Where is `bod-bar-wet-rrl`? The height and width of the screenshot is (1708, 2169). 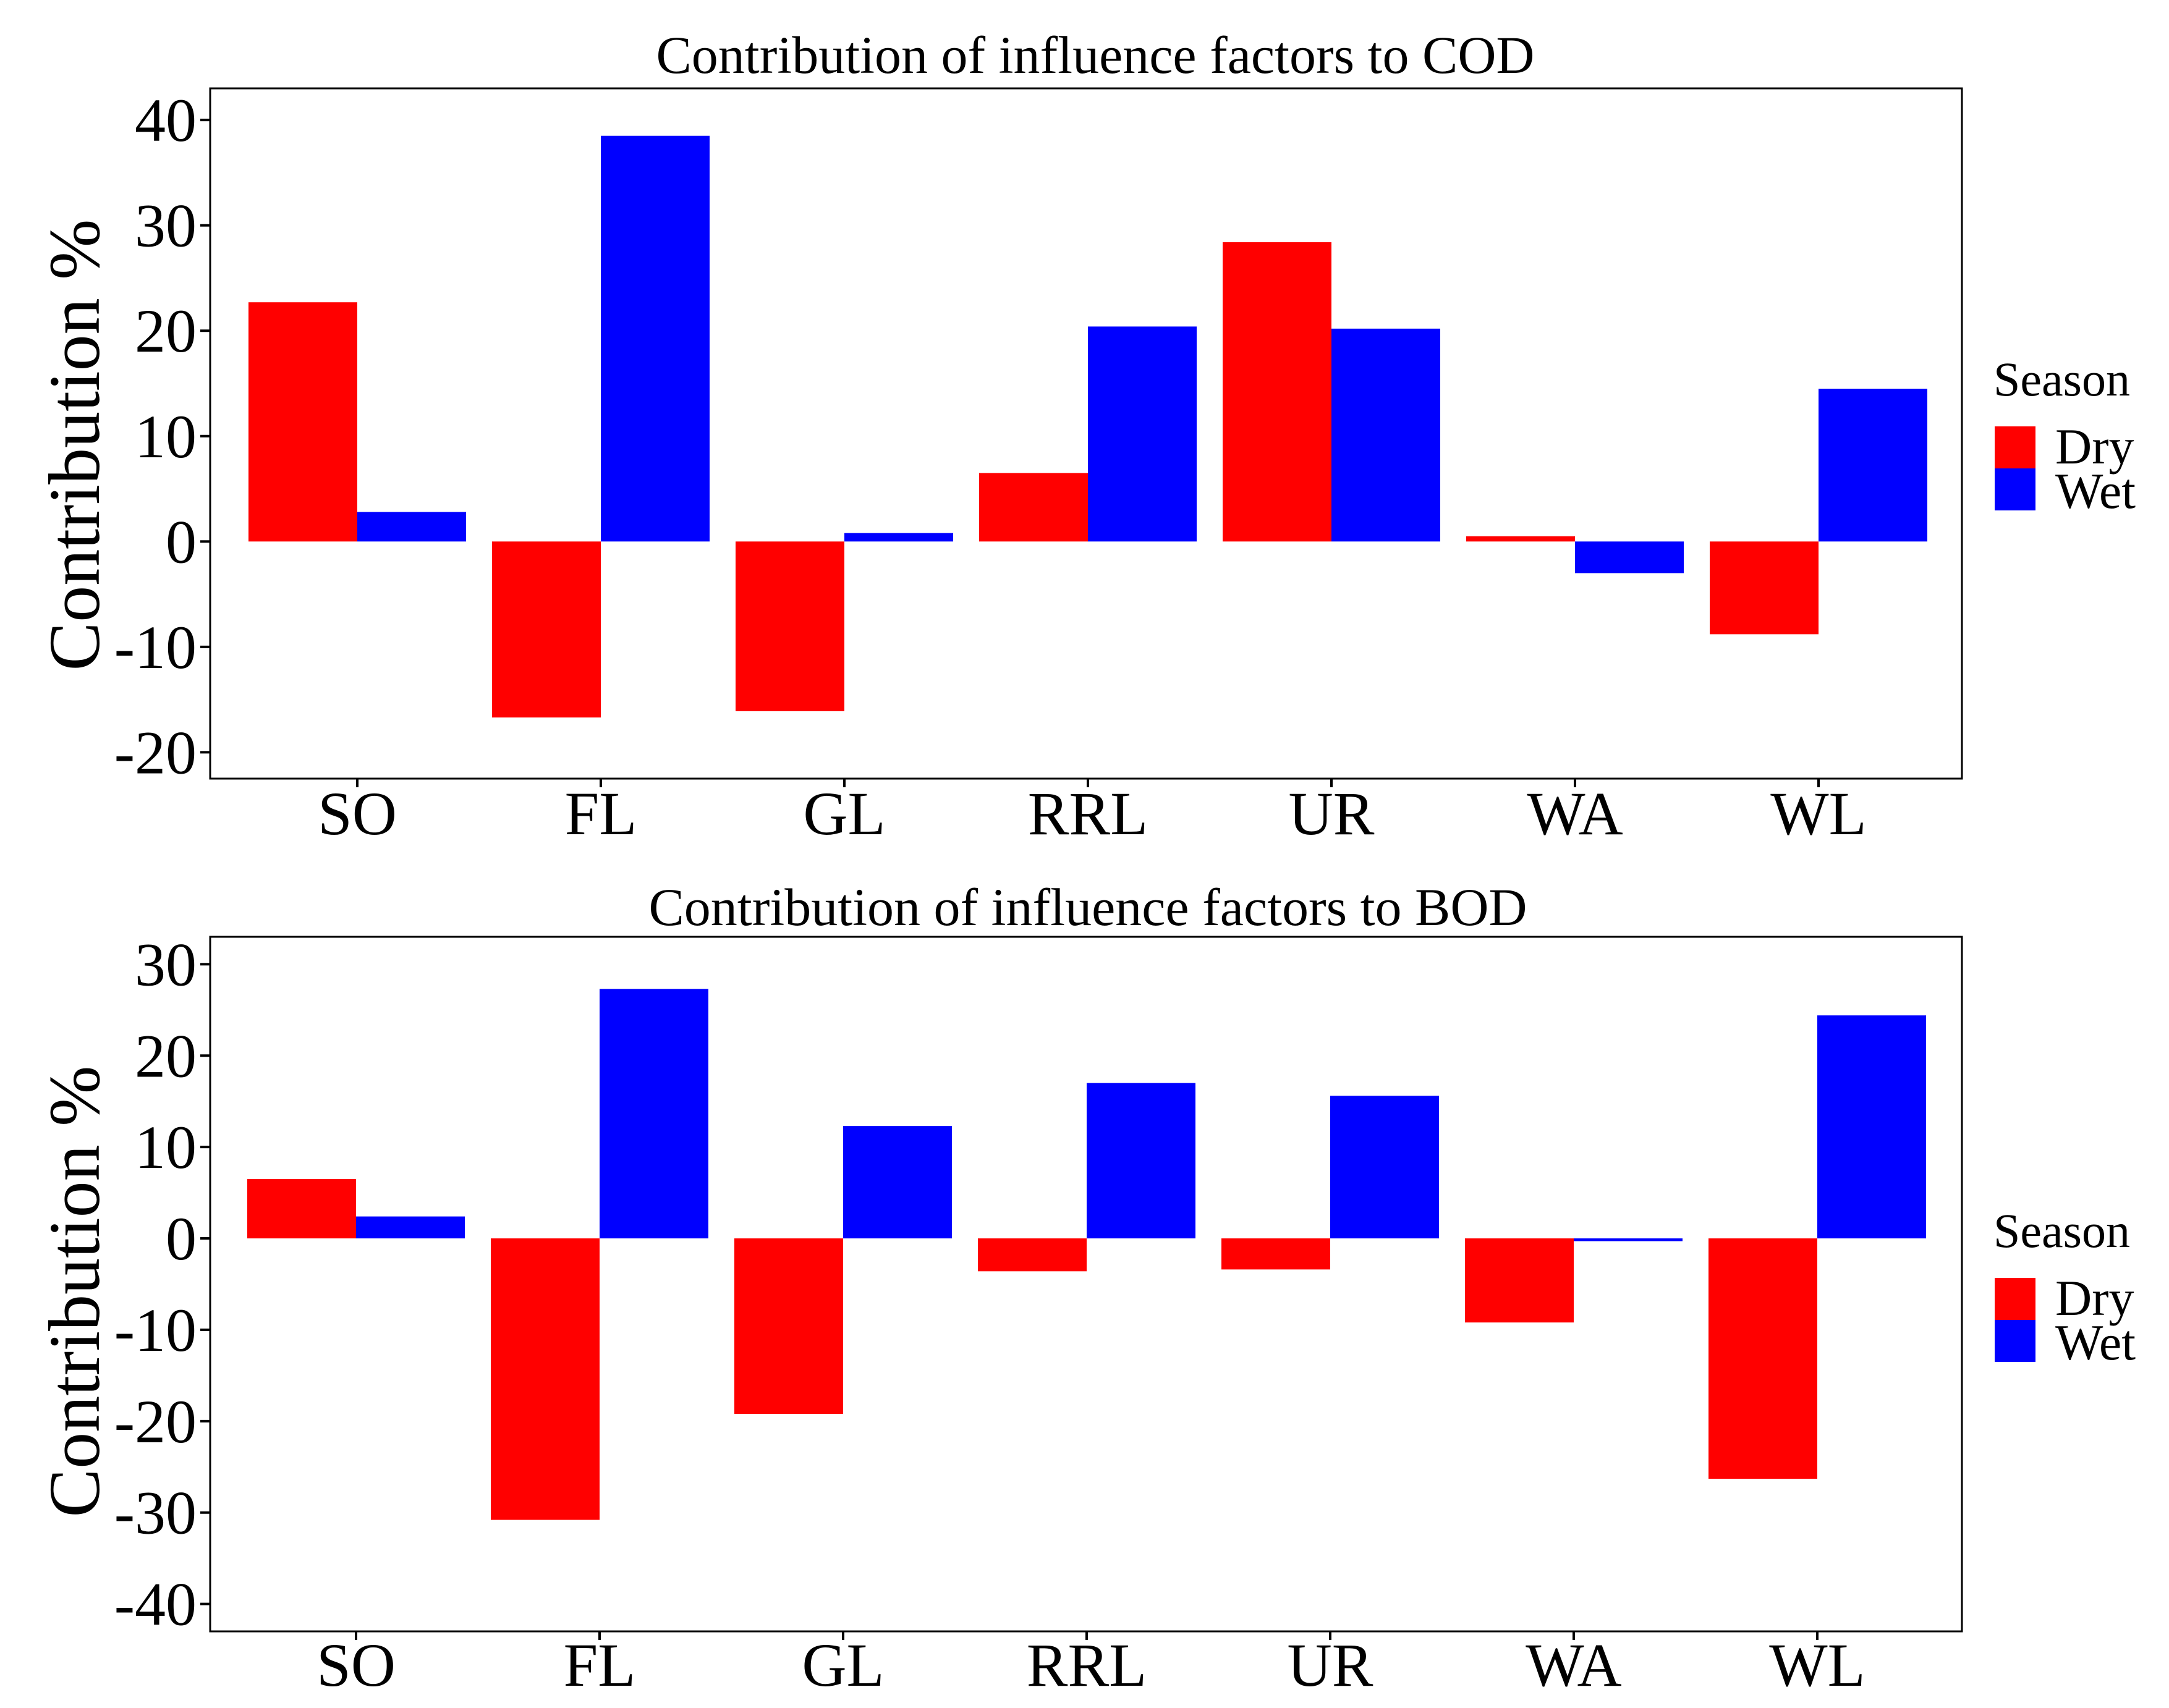
bod-bar-wet-rrl is located at coordinates (1141, 1161).